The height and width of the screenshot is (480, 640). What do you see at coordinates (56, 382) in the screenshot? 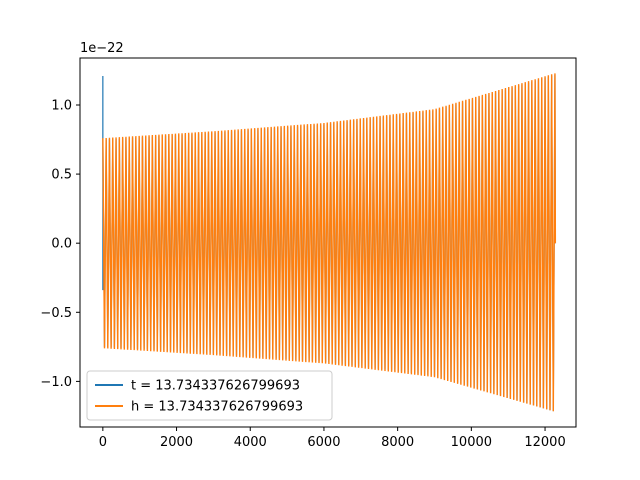
I see `y-tick-label: −1.0` at bounding box center [56, 382].